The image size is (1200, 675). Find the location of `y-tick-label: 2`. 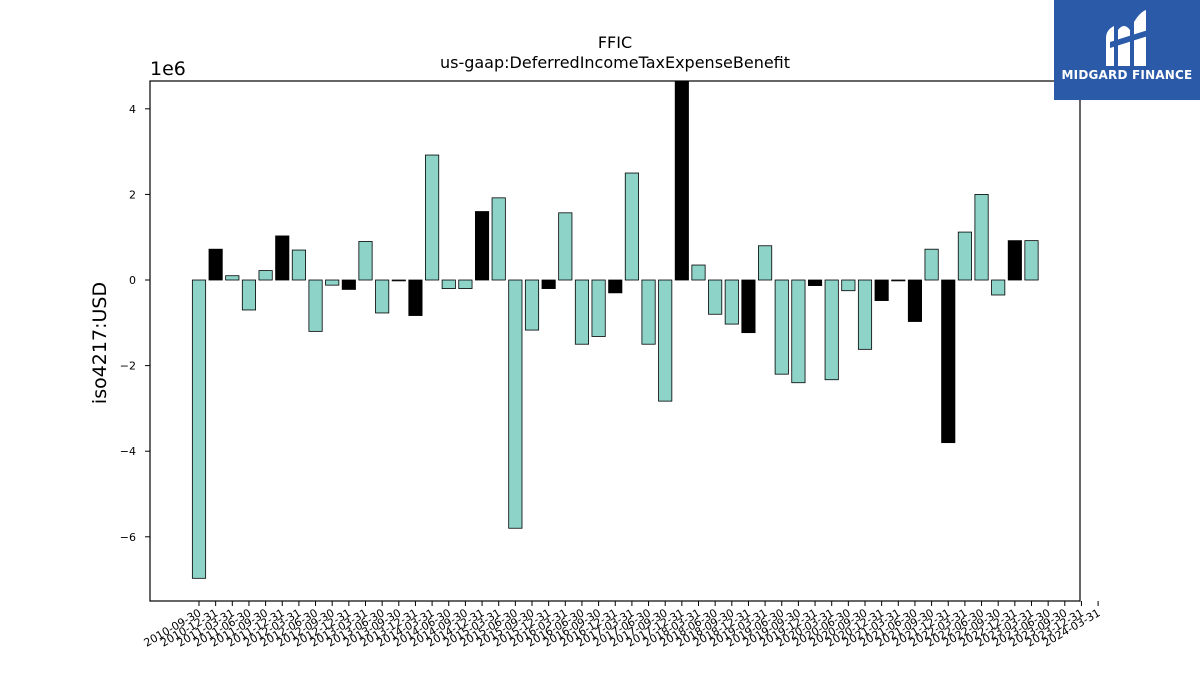

y-tick-label: 2 is located at coordinates (132, 194).